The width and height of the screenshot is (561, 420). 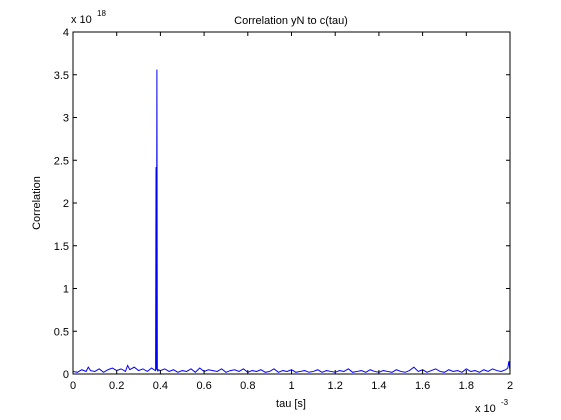 What do you see at coordinates (66, 375) in the screenshot?
I see `y-tick-label: 0` at bounding box center [66, 375].